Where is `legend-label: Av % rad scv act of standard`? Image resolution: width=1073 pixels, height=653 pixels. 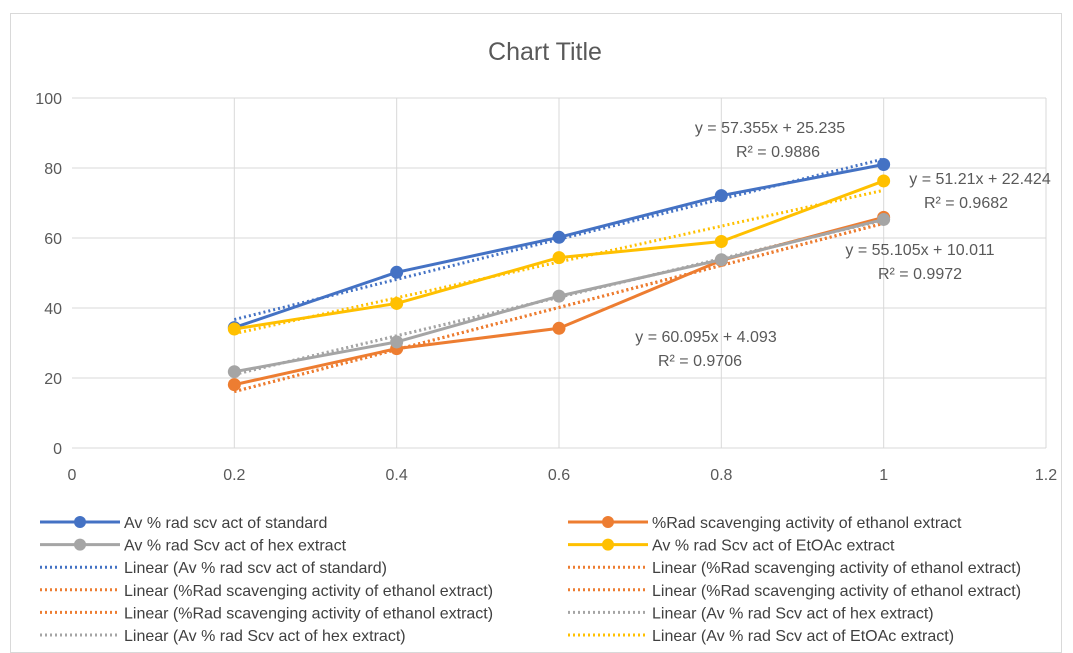 legend-label: Av % rad scv act of standard is located at coordinates (225, 523).